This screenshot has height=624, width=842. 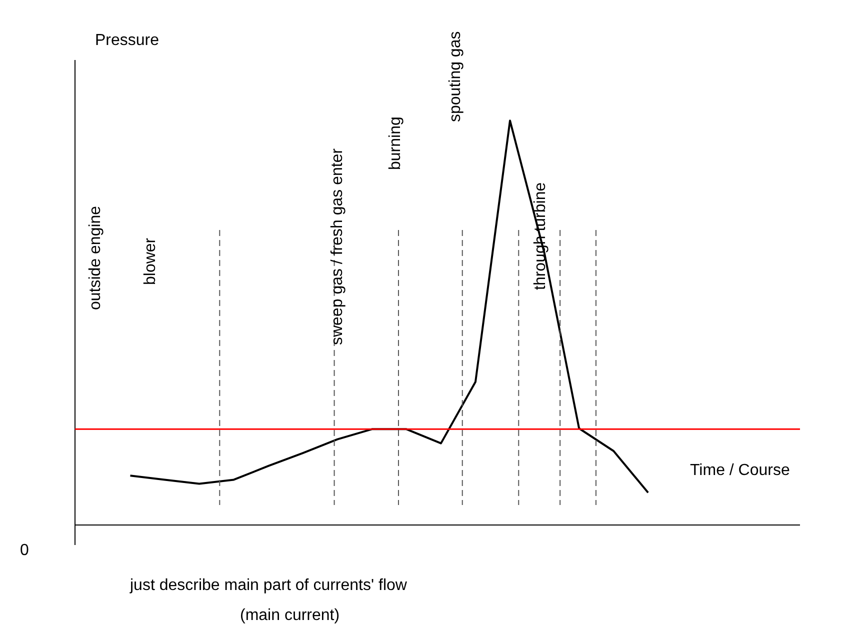 I want to click on text: outside engine, so click(x=95, y=258).